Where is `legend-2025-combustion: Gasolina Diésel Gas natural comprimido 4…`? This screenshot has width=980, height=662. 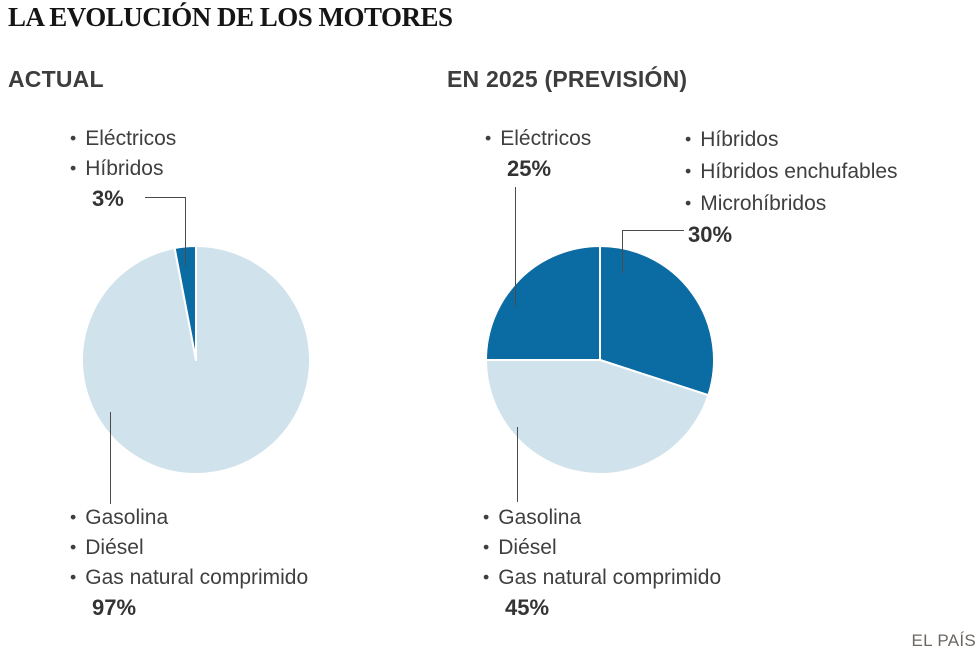
legend-2025-combustion: Gasolina Diésel Gas natural comprimido 4… is located at coordinates (602, 562).